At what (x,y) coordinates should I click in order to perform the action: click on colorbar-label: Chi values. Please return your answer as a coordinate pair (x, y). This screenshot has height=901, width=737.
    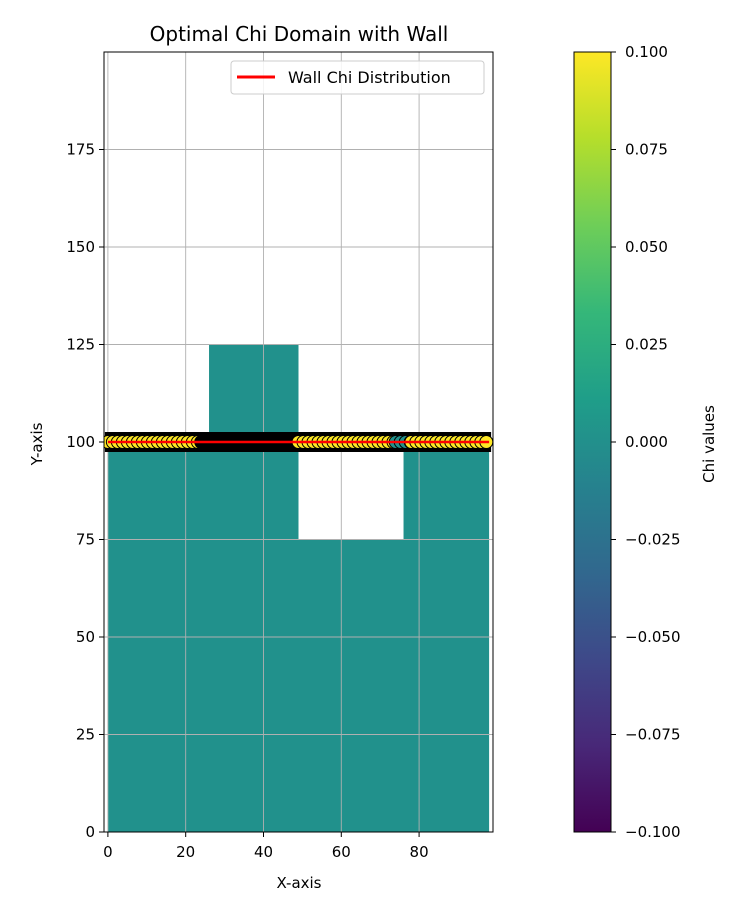
    Looking at the image, I should click on (709, 444).